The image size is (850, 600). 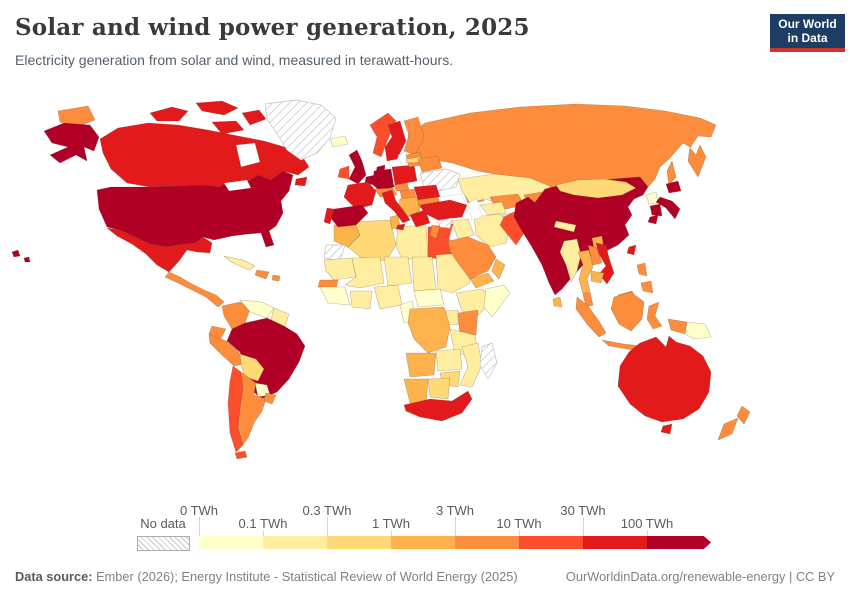 What do you see at coordinates (383, 180) in the screenshot?
I see `country-germany` at bounding box center [383, 180].